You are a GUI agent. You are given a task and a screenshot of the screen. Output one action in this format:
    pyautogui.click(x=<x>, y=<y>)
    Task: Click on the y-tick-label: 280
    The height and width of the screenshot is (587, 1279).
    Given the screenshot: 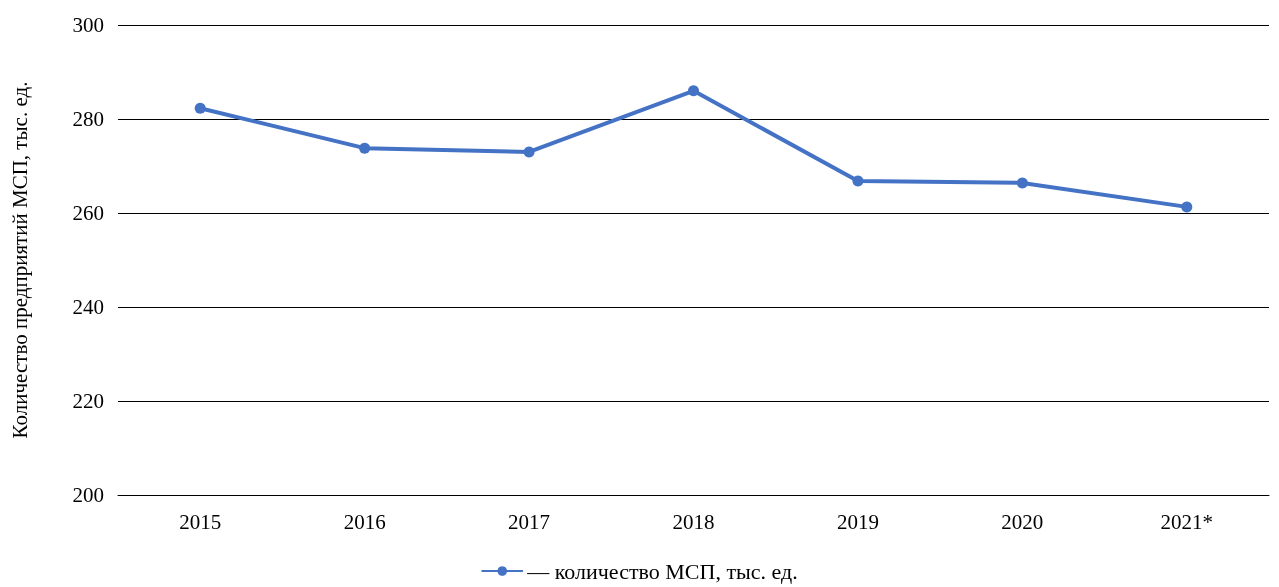 What is the action you would take?
    pyautogui.click(x=88, y=119)
    